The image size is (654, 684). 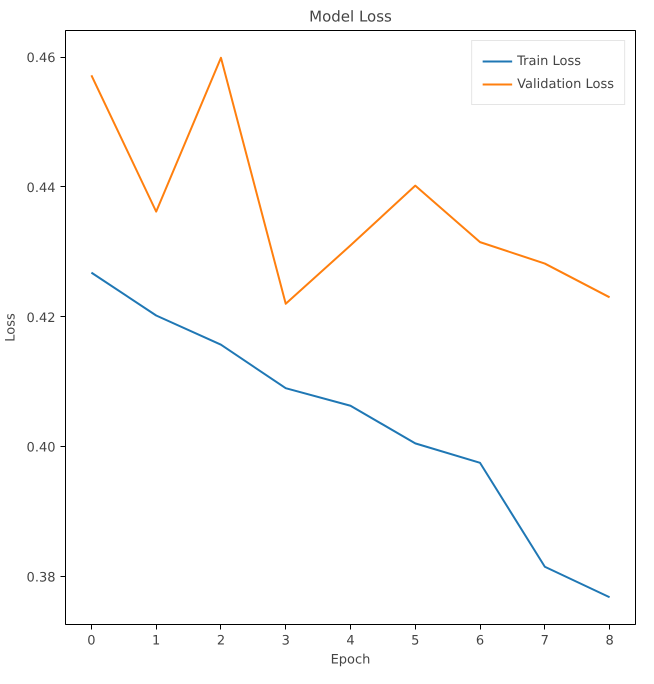 I want to click on x-tick-label: 7, so click(x=544, y=641).